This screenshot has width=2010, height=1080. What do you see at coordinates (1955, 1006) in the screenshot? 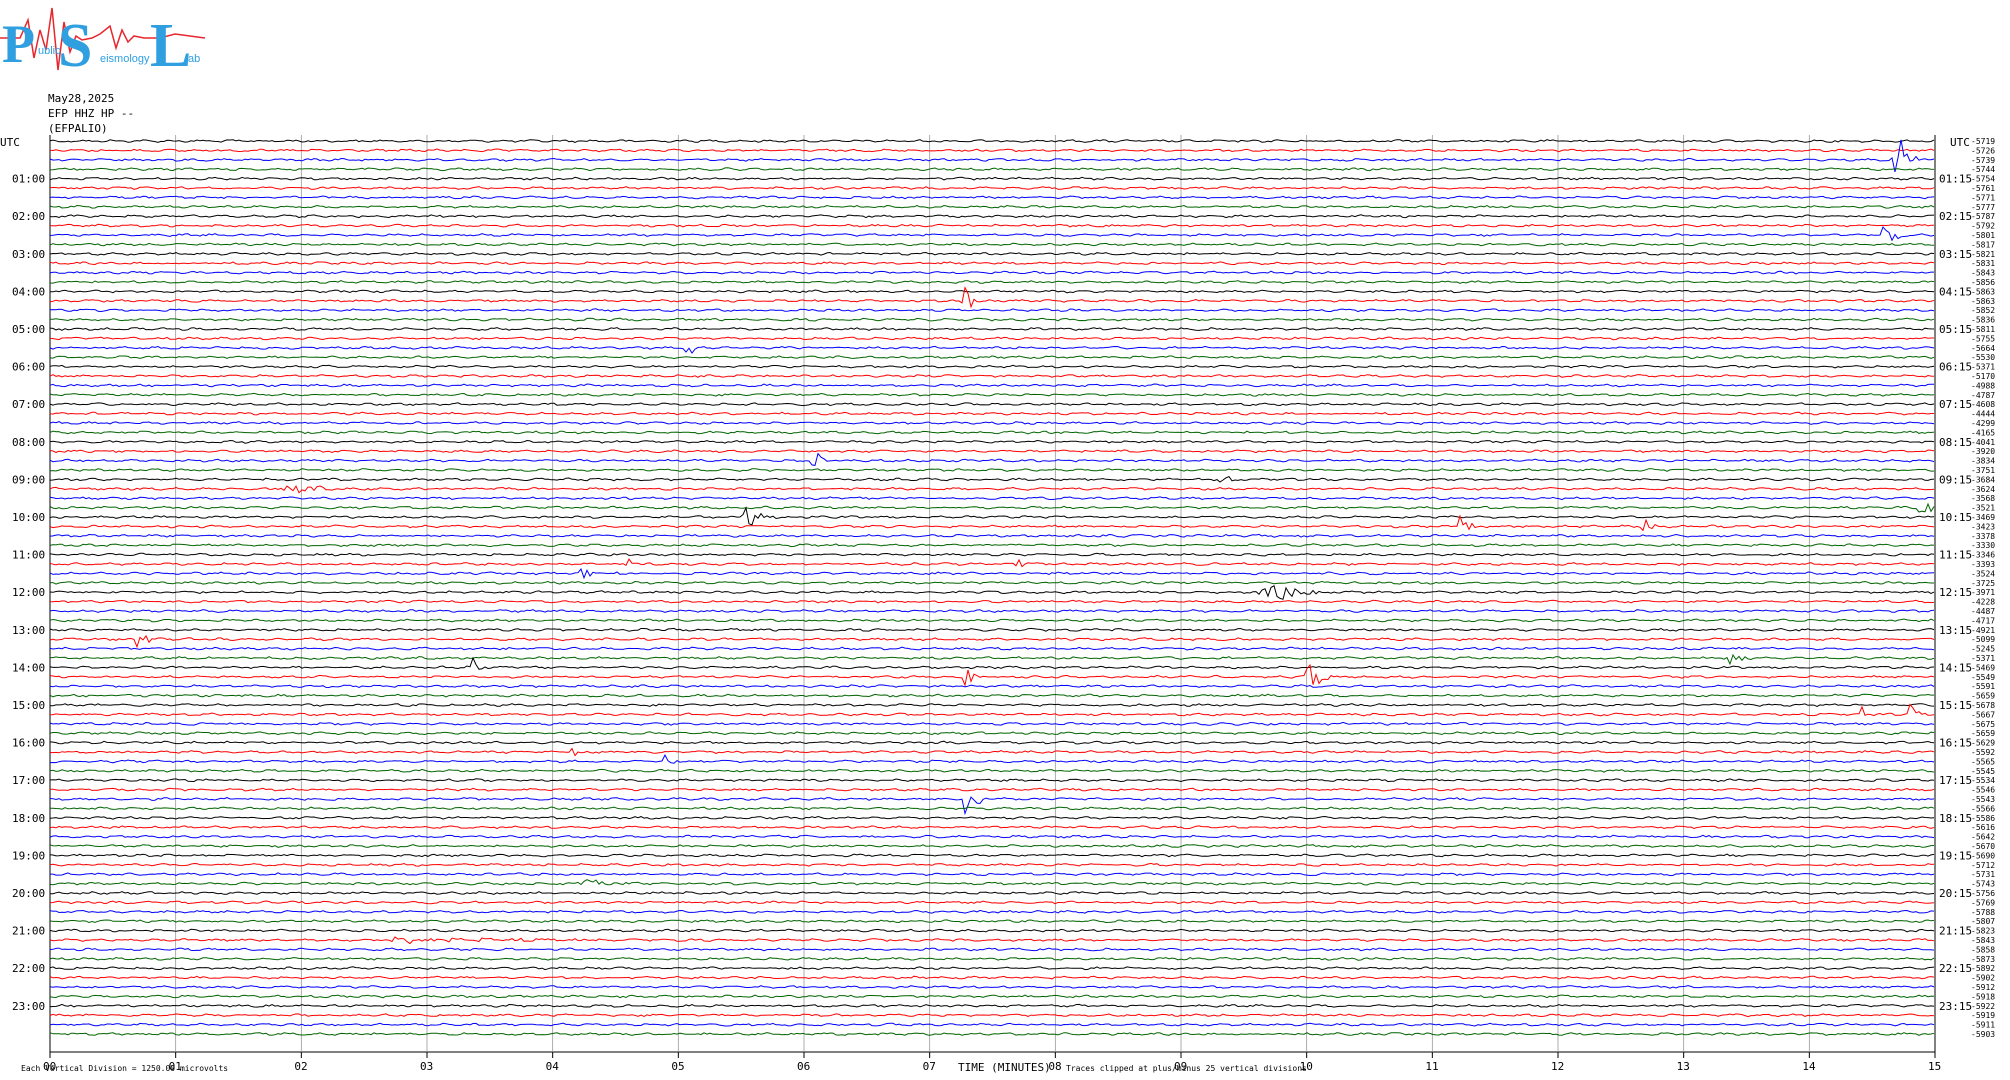
I see `hour-label-right: 23:15` at bounding box center [1955, 1006].